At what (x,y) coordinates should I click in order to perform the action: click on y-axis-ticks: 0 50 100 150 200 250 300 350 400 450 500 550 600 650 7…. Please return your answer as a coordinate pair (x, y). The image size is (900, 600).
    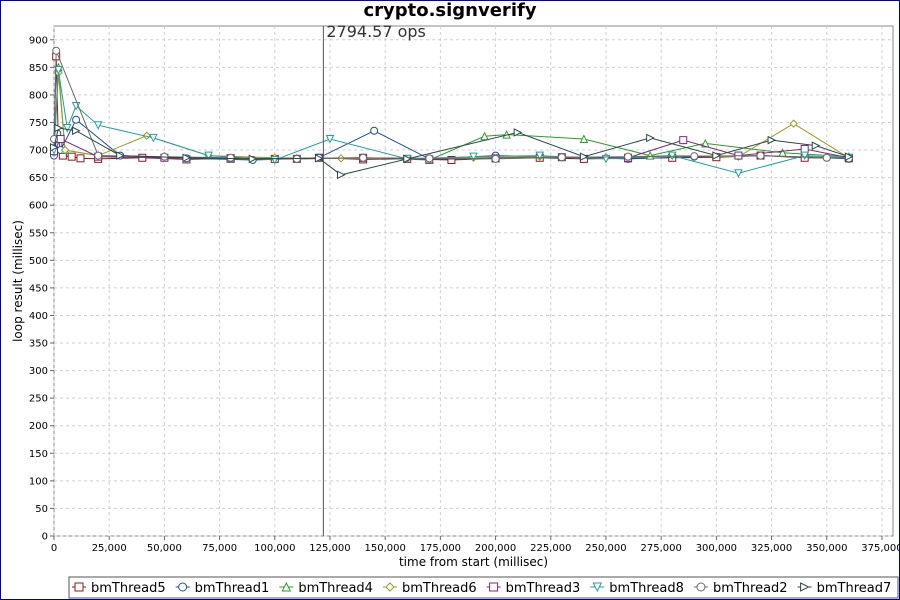
    Looking at the image, I should click on (41, 289).